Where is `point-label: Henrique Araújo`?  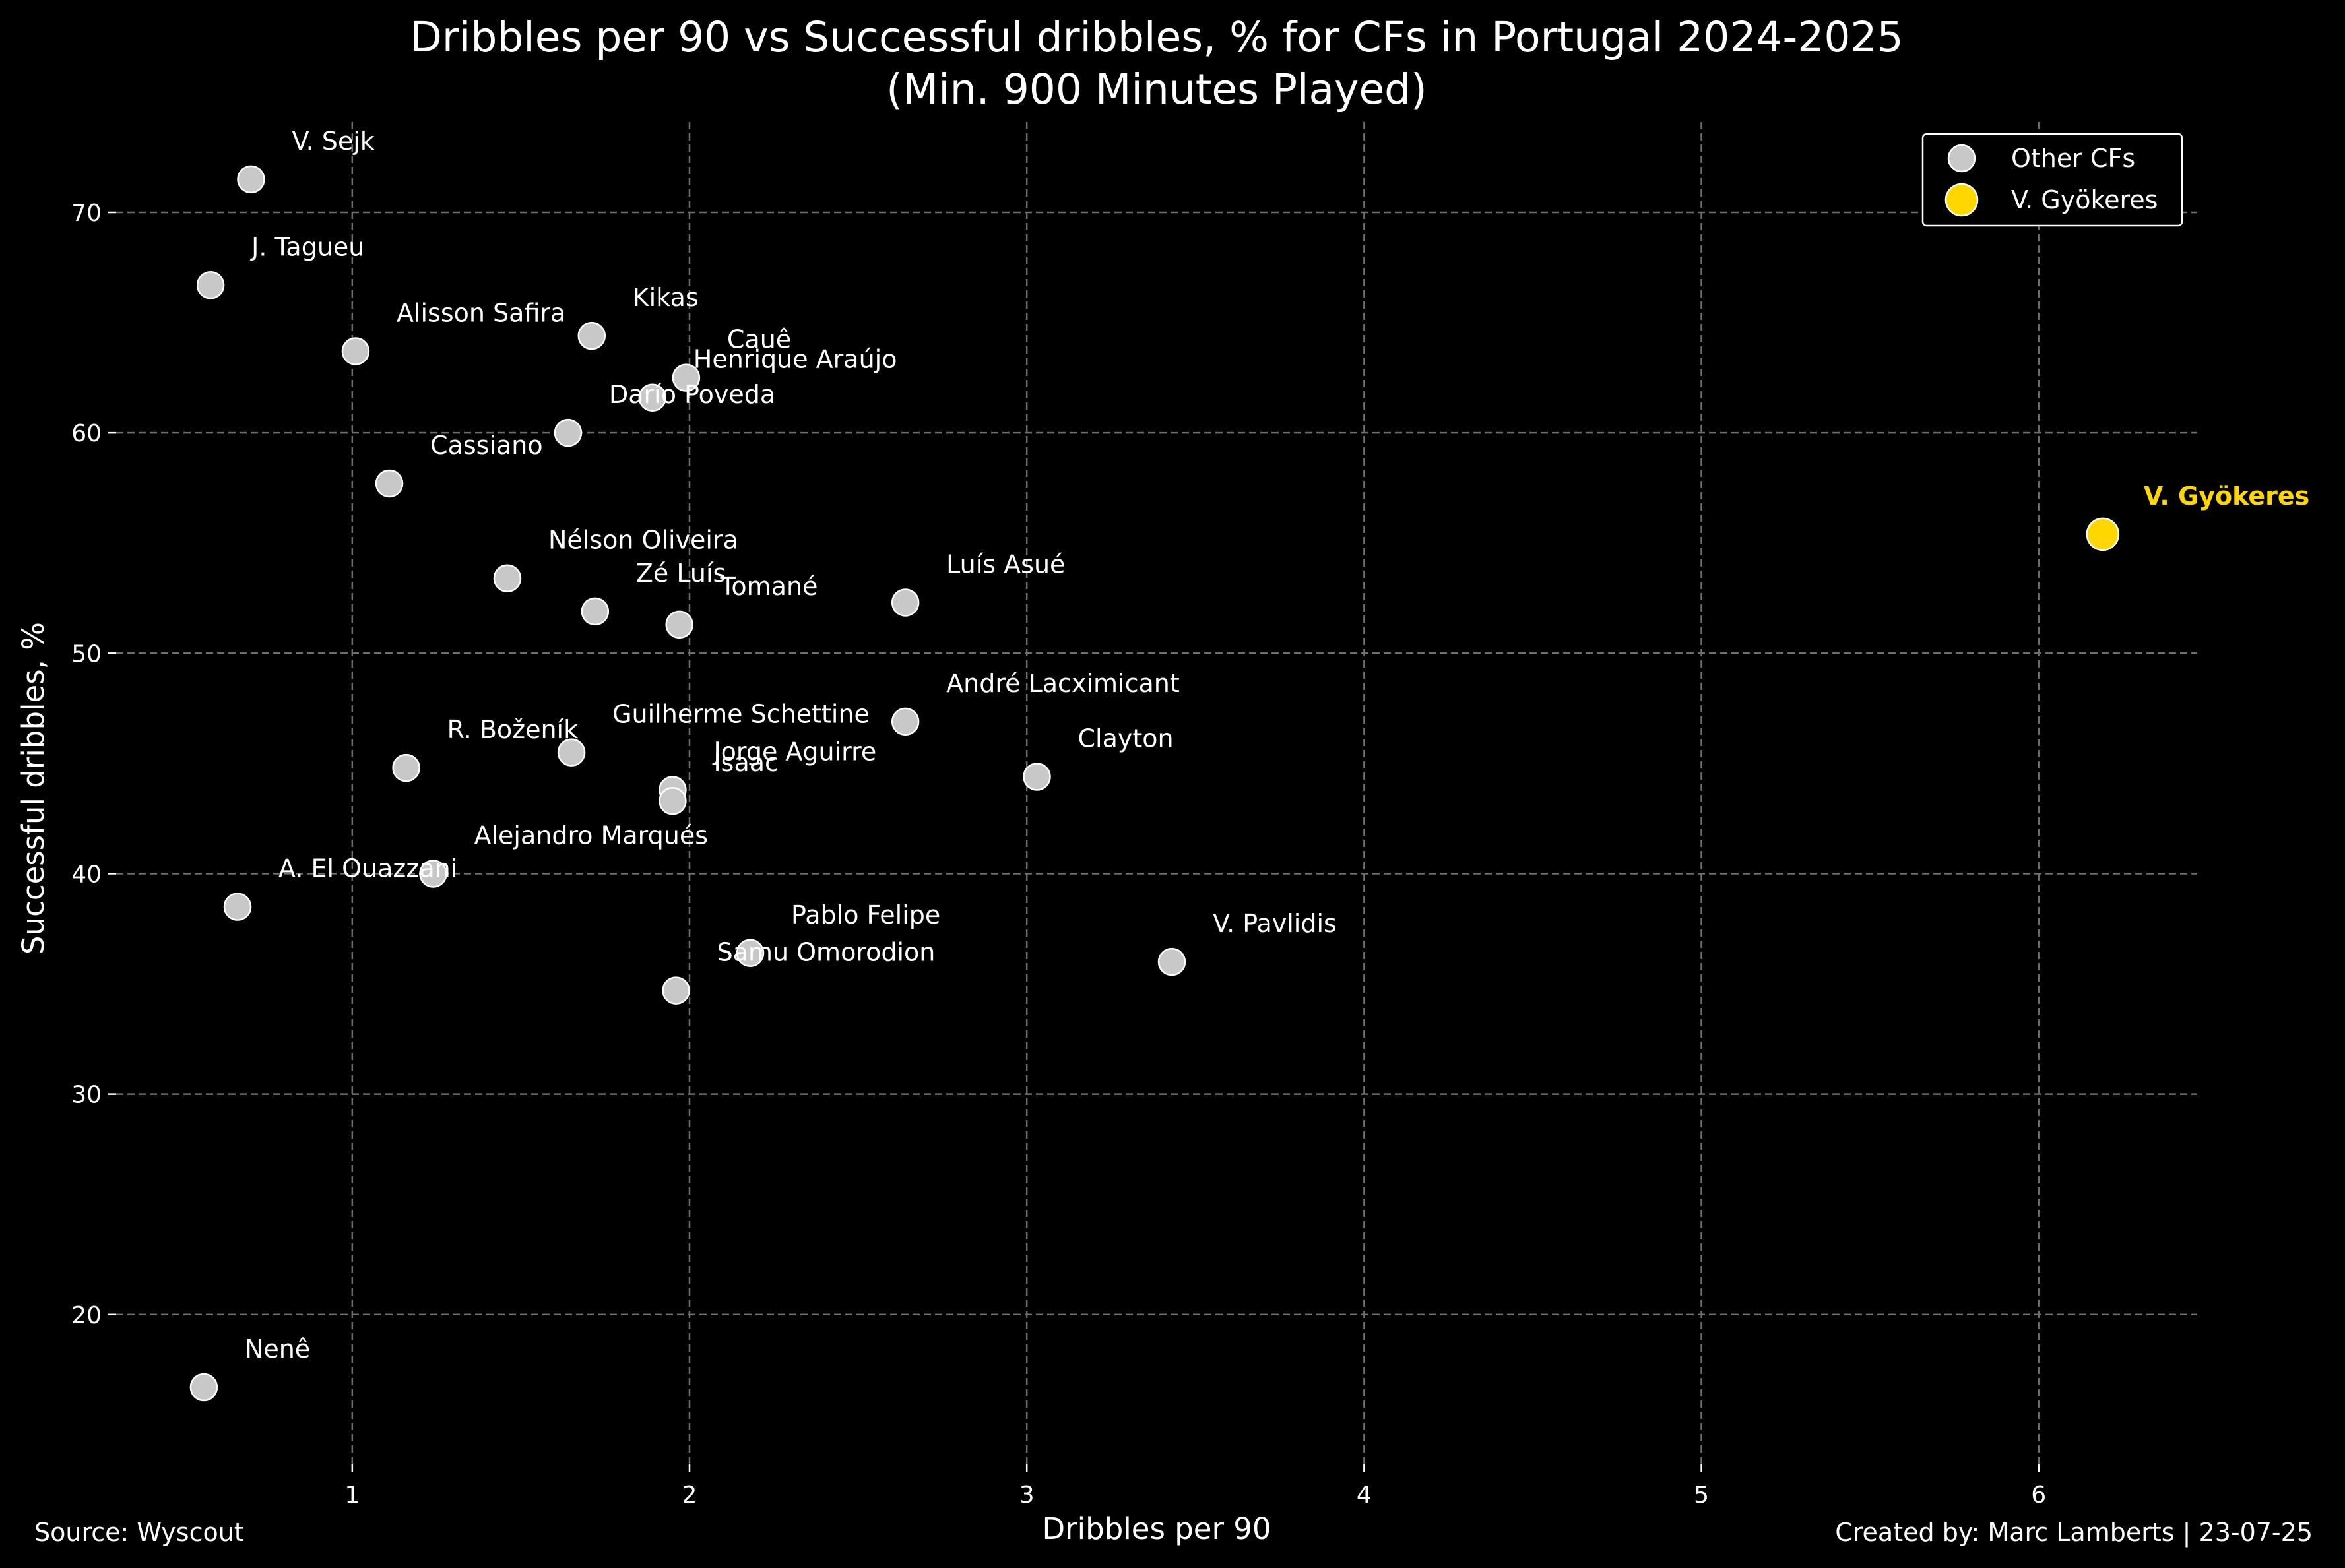
point-label: Henrique Araújo is located at coordinates (795, 359).